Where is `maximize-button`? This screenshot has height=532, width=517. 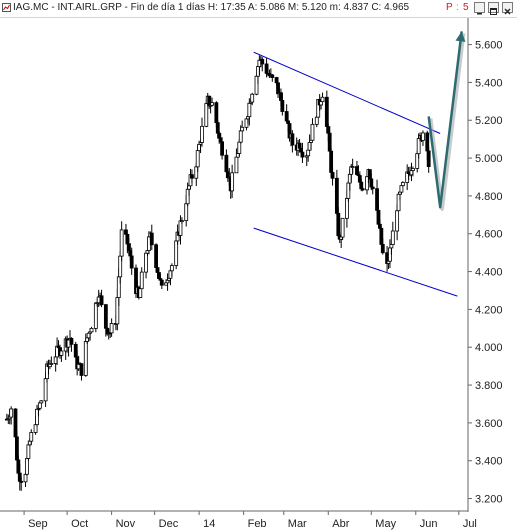
maximize-button is located at coordinates (493, 8).